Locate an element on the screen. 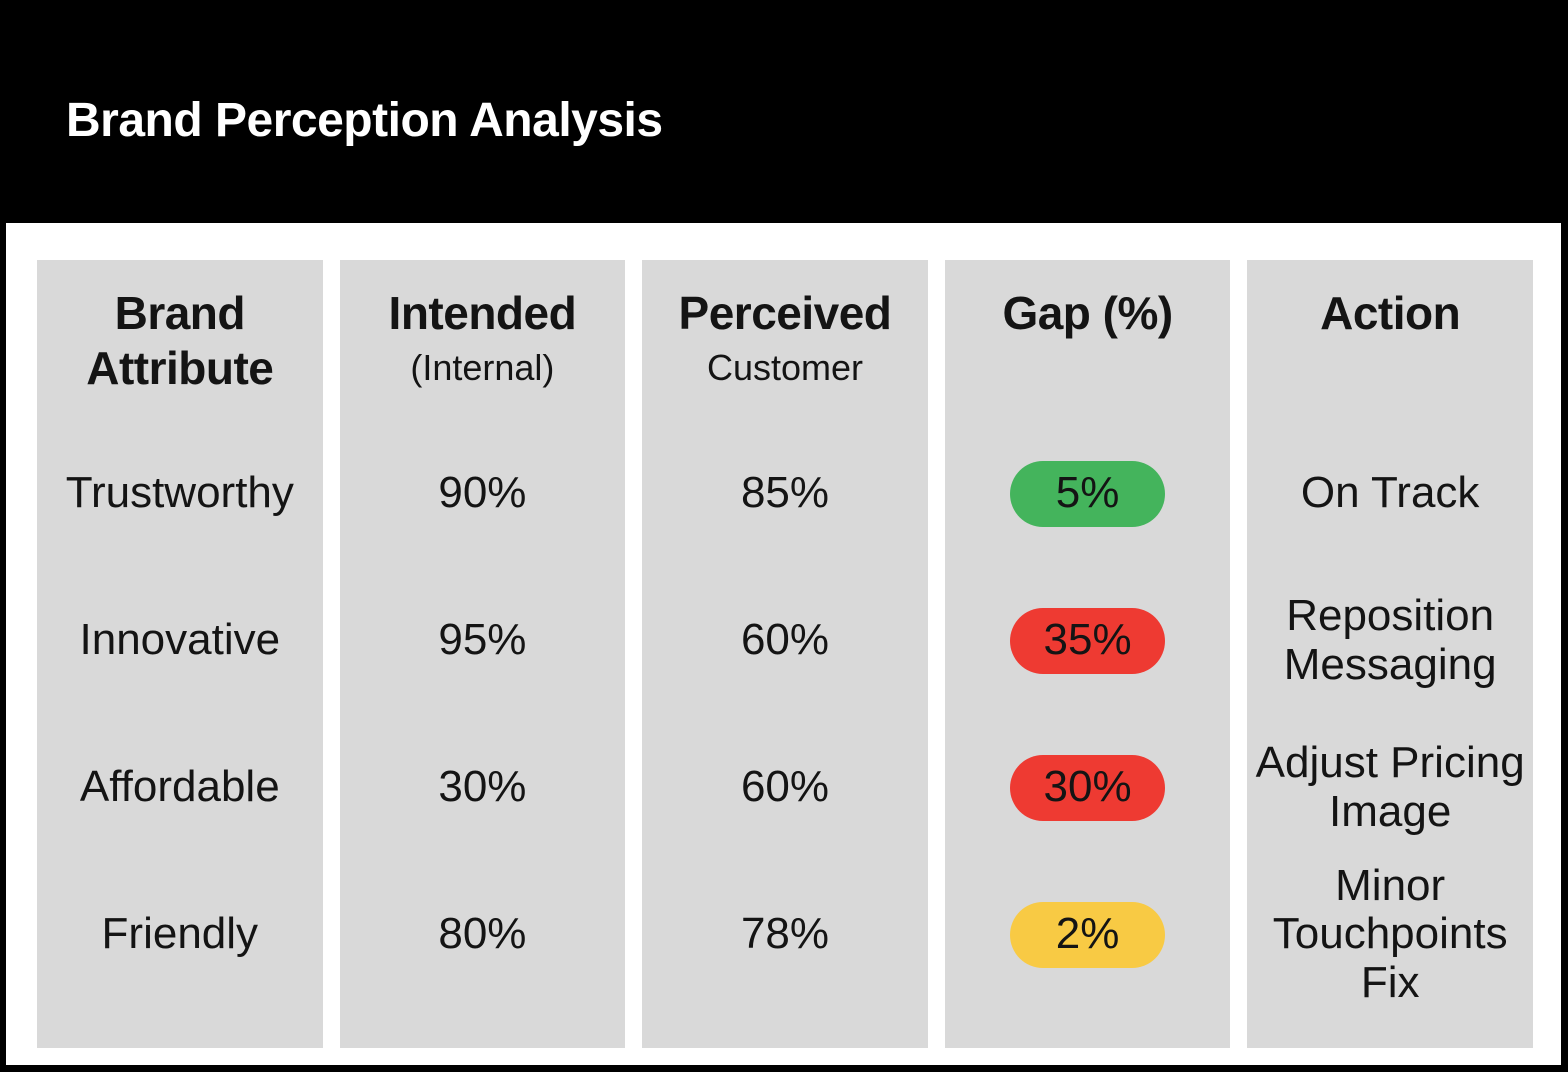 This screenshot has height=1072, width=1568. column-header-brand-attribute: Brand Attribute is located at coordinates (180, 340).